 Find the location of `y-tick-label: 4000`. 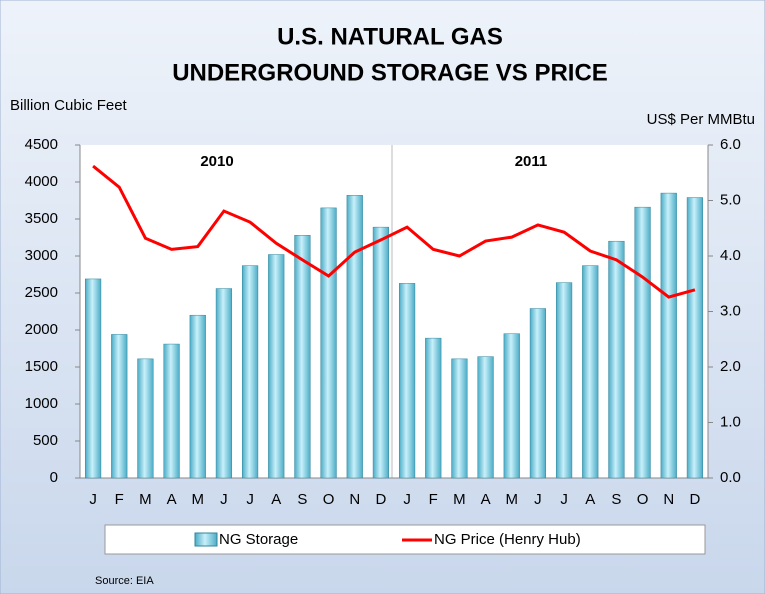

y-tick-label: 4000 is located at coordinates (41, 181).